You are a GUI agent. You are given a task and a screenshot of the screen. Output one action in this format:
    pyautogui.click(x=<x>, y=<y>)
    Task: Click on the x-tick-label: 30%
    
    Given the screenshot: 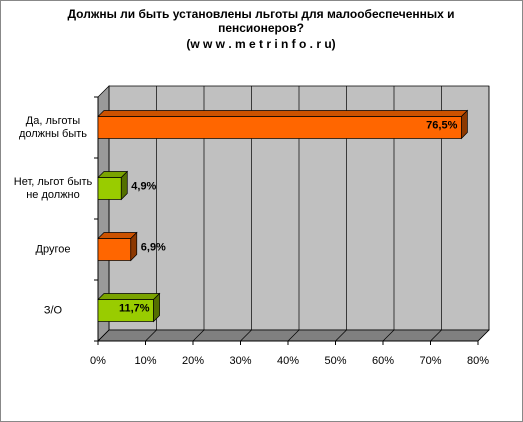 What is the action you would take?
    pyautogui.click(x=240, y=361)
    